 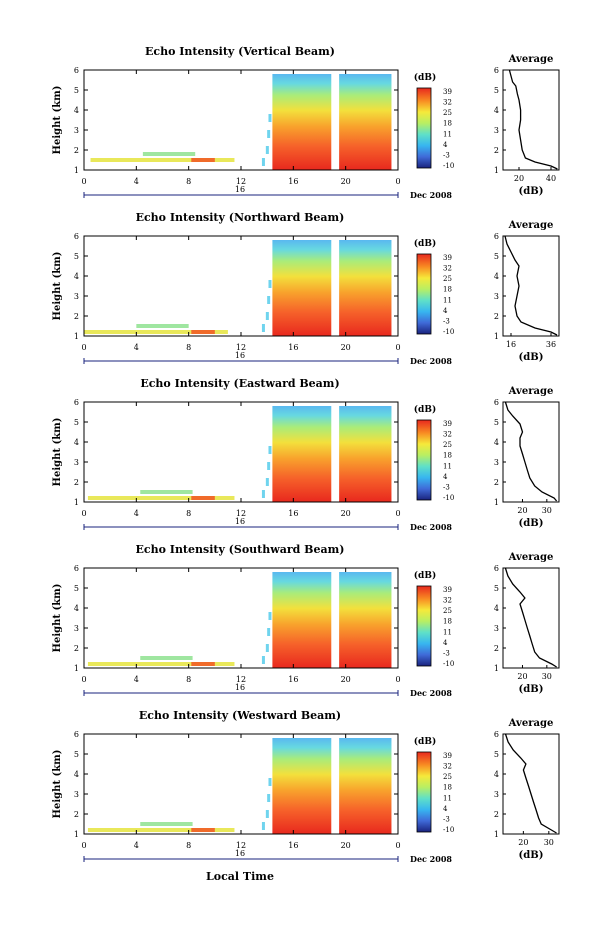 What do you see at coordinates (293, 513) in the screenshot?
I see `x-tick-label: 16` at bounding box center [293, 513].